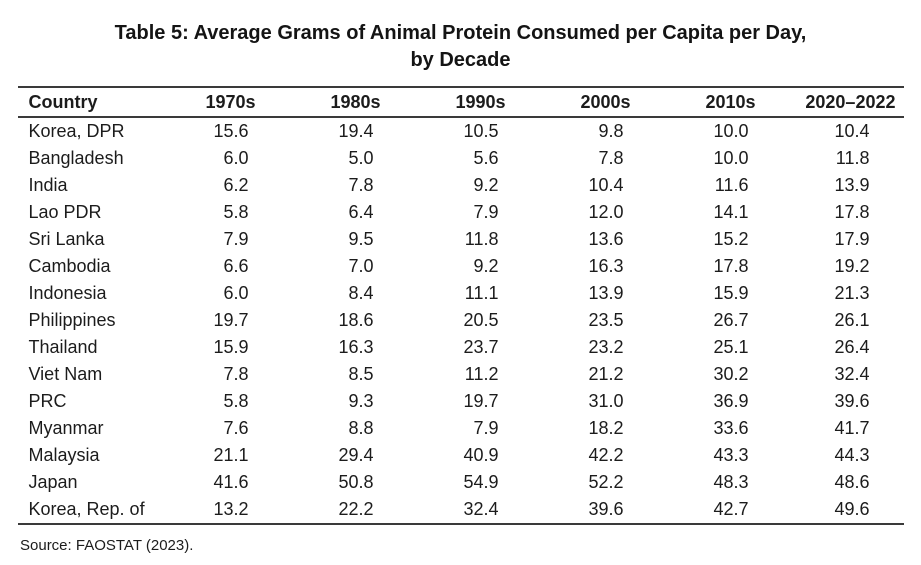 The height and width of the screenshot is (565, 921). Describe the element at coordinates (361, 374) in the screenshot. I see `value-cell: 8.5` at that location.